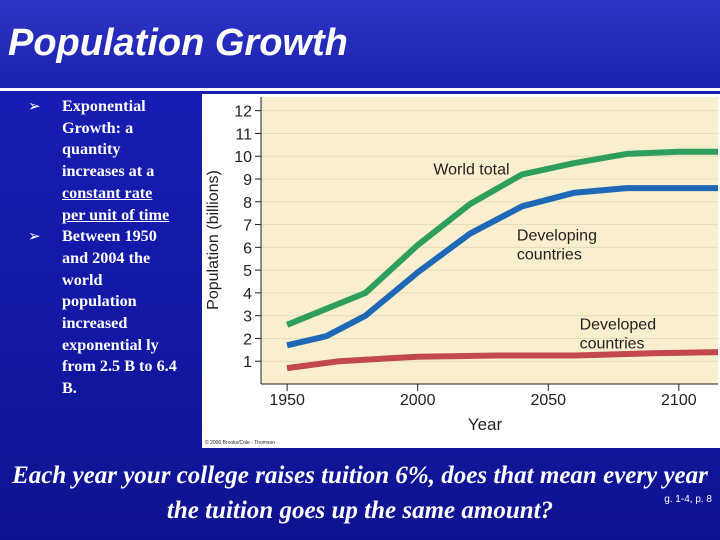  What do you see at coordinates (502, 360) in the screenshot?
I see `series-line-developed-countries` at bounding box center [502, 360].